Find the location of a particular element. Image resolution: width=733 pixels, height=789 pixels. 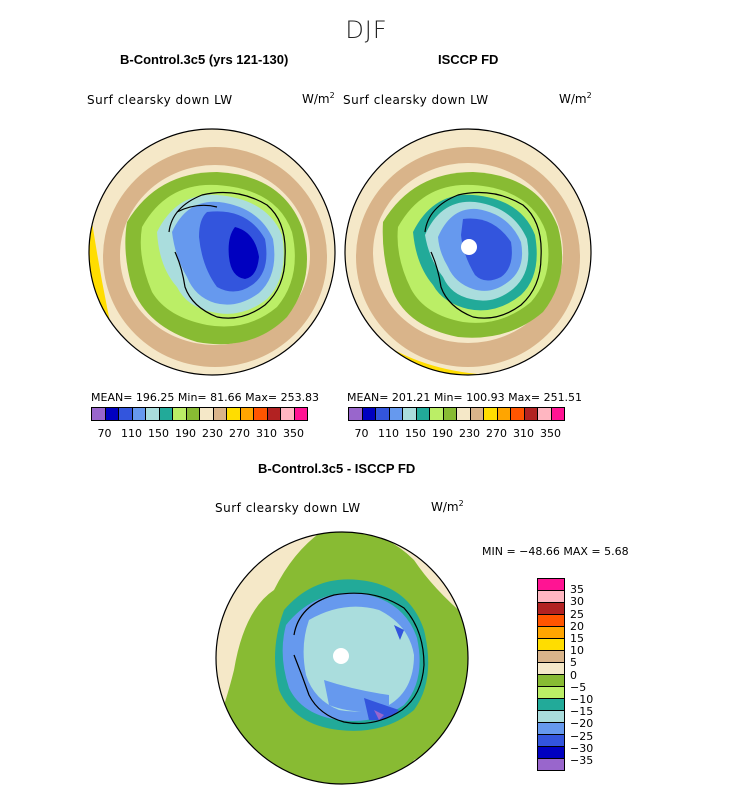

diff-unit-label: W/m2 is located at coordinates (447, 506).